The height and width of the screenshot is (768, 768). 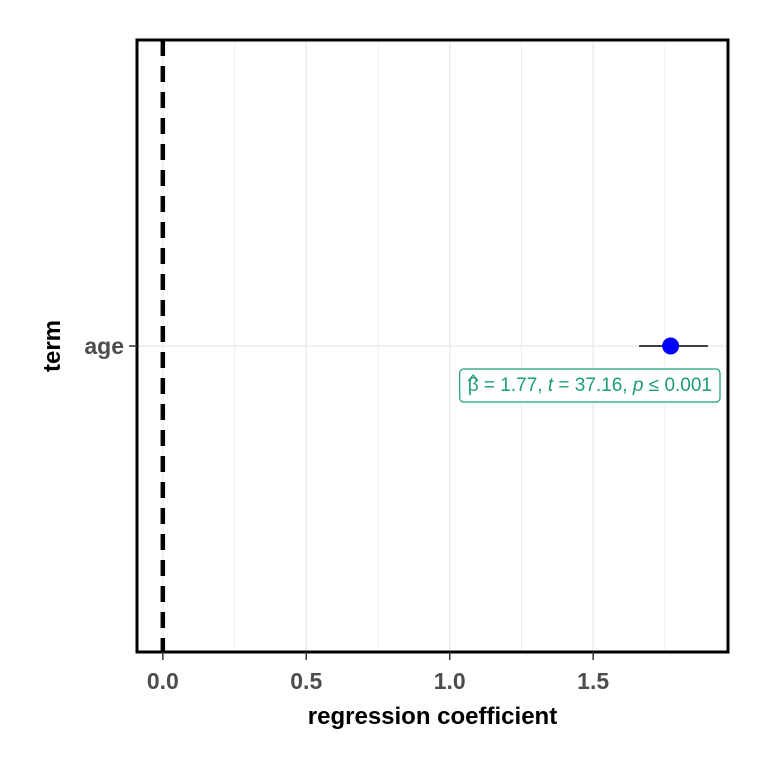 I want to click on point-age, so click(x=671, y=346).